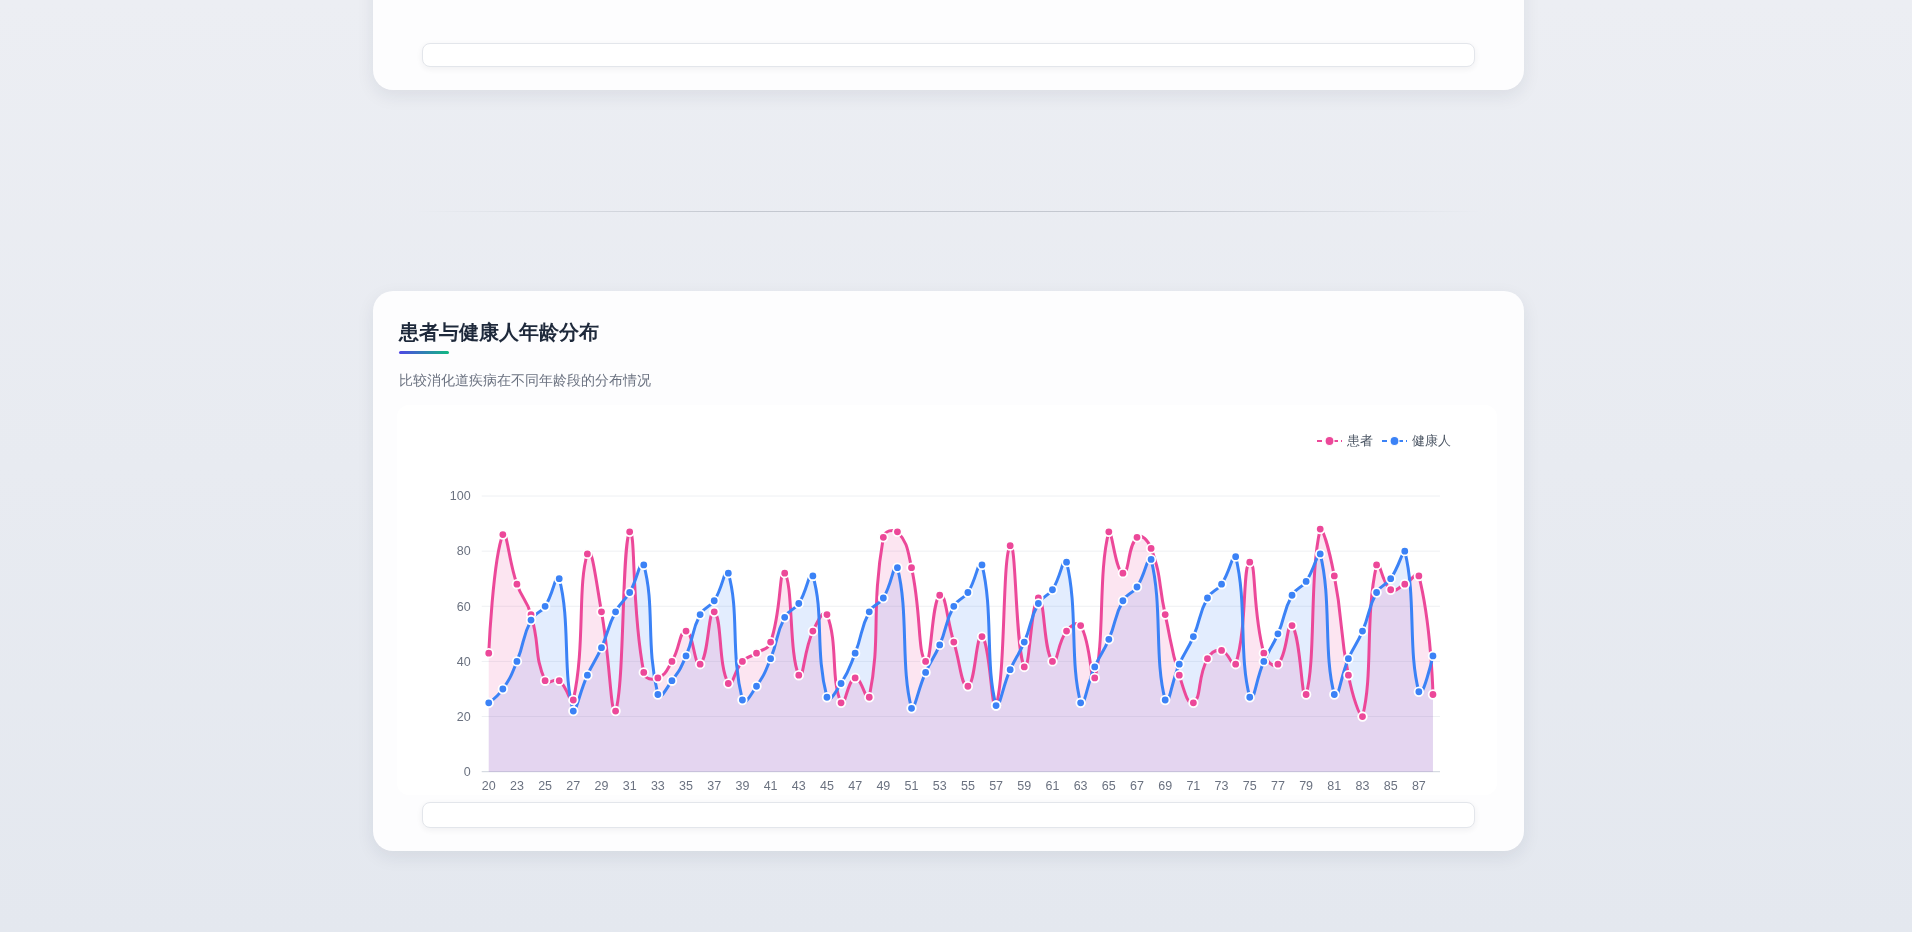 Image resolution: width=1912 pixels, height=932 pixels. I want to click on x-tick-label: 33, so click(657, 786).